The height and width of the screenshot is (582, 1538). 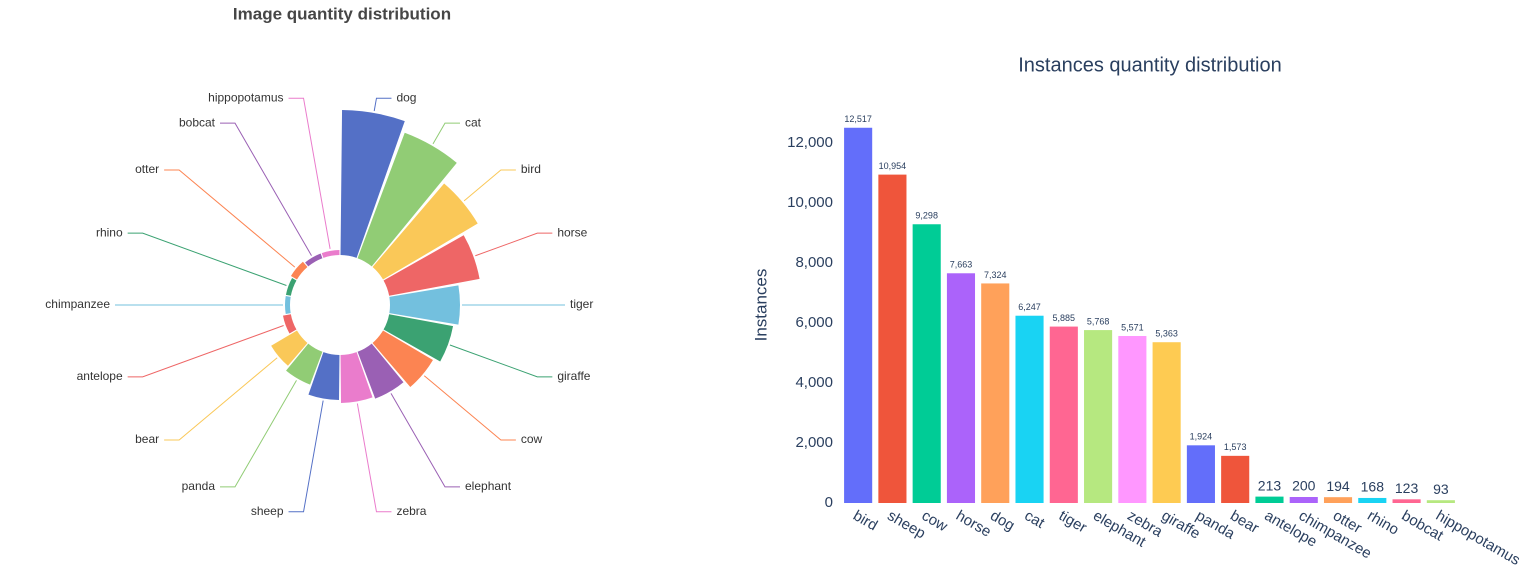 I want to click on rose-label: horse, so click(x=572, y=232).